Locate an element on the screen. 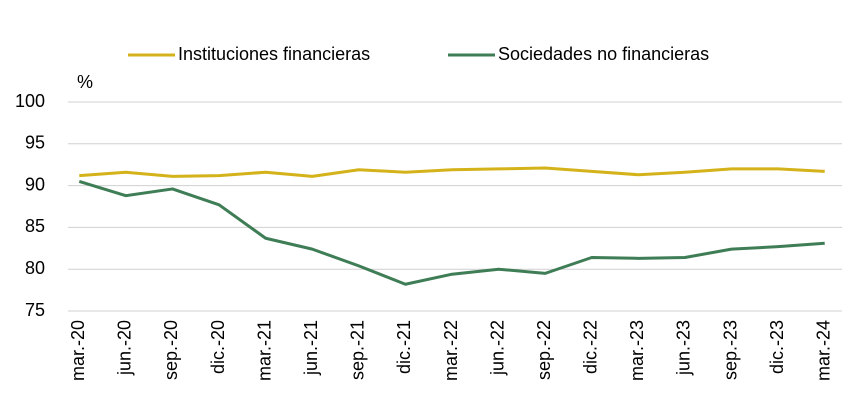 The height and width of the screenshot is (416, 863). legend-label: Sociedades no financieras is located at coordinates (603, 54).